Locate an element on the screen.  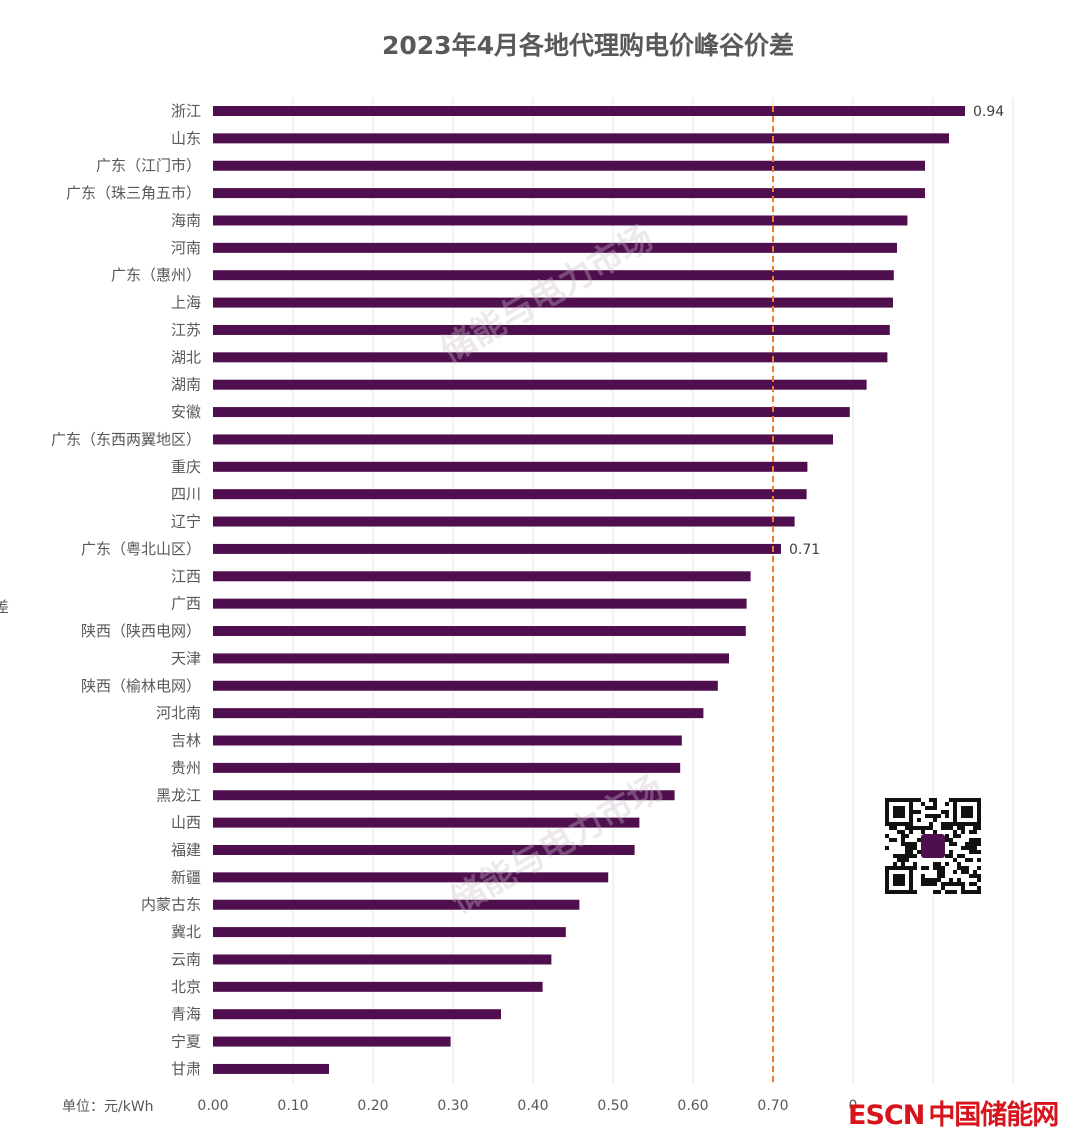
category-label: 福建 is located at coordinates (186, 850).